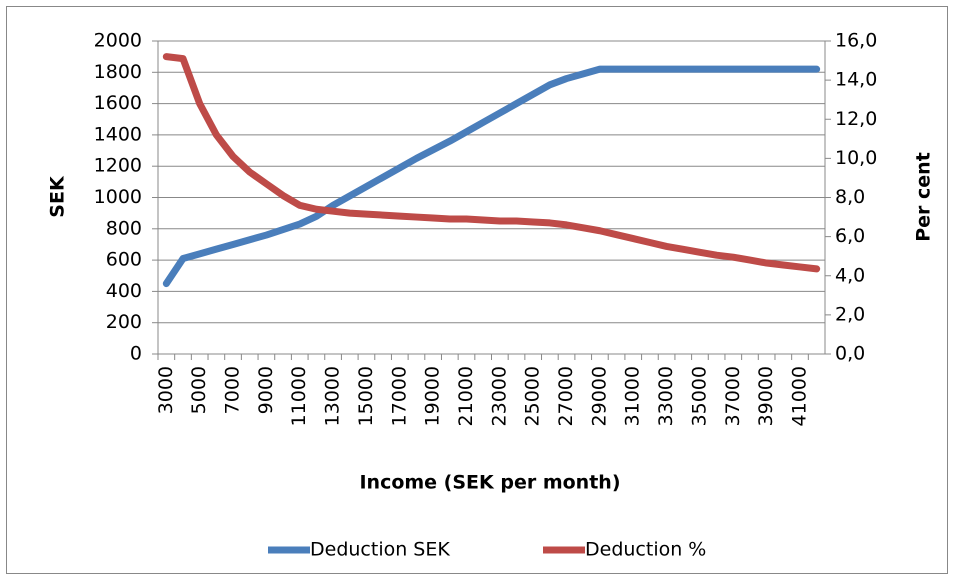 Image resolution: width=956 pixels, height=580 pixels. Describe the element at coordinates (366, 396) in the screenshot. I see `x-tick-label: 15000` at that location.